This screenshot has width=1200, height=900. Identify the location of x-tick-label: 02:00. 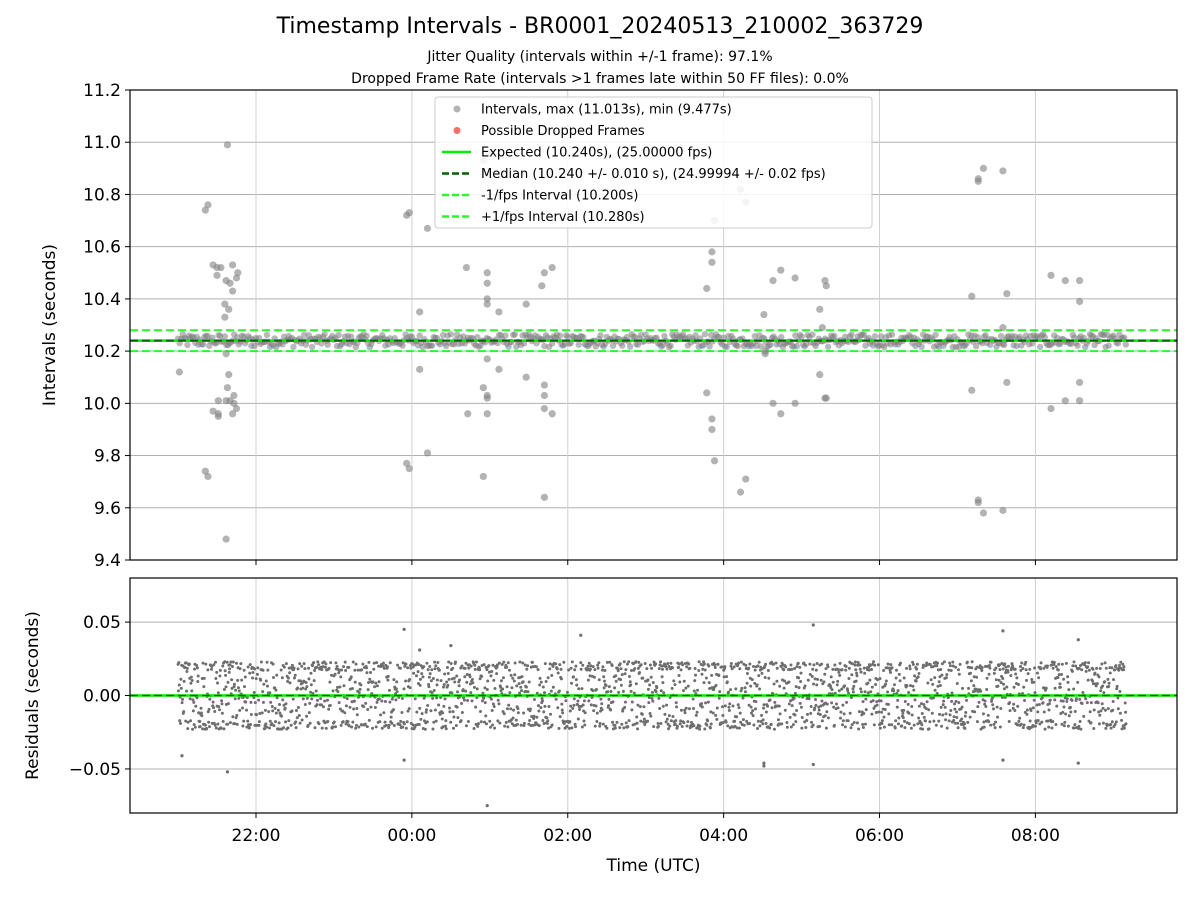
(567, 836).